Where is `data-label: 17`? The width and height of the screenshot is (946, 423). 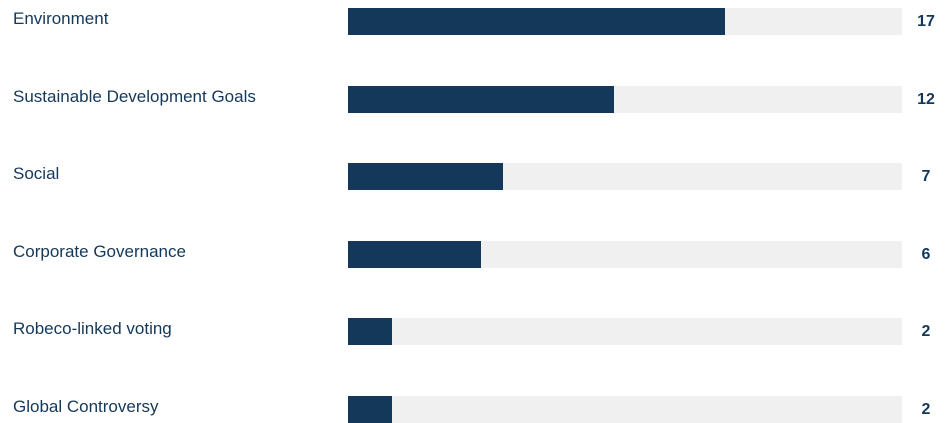
data-label: 17 is located at coordinates (926, 21).